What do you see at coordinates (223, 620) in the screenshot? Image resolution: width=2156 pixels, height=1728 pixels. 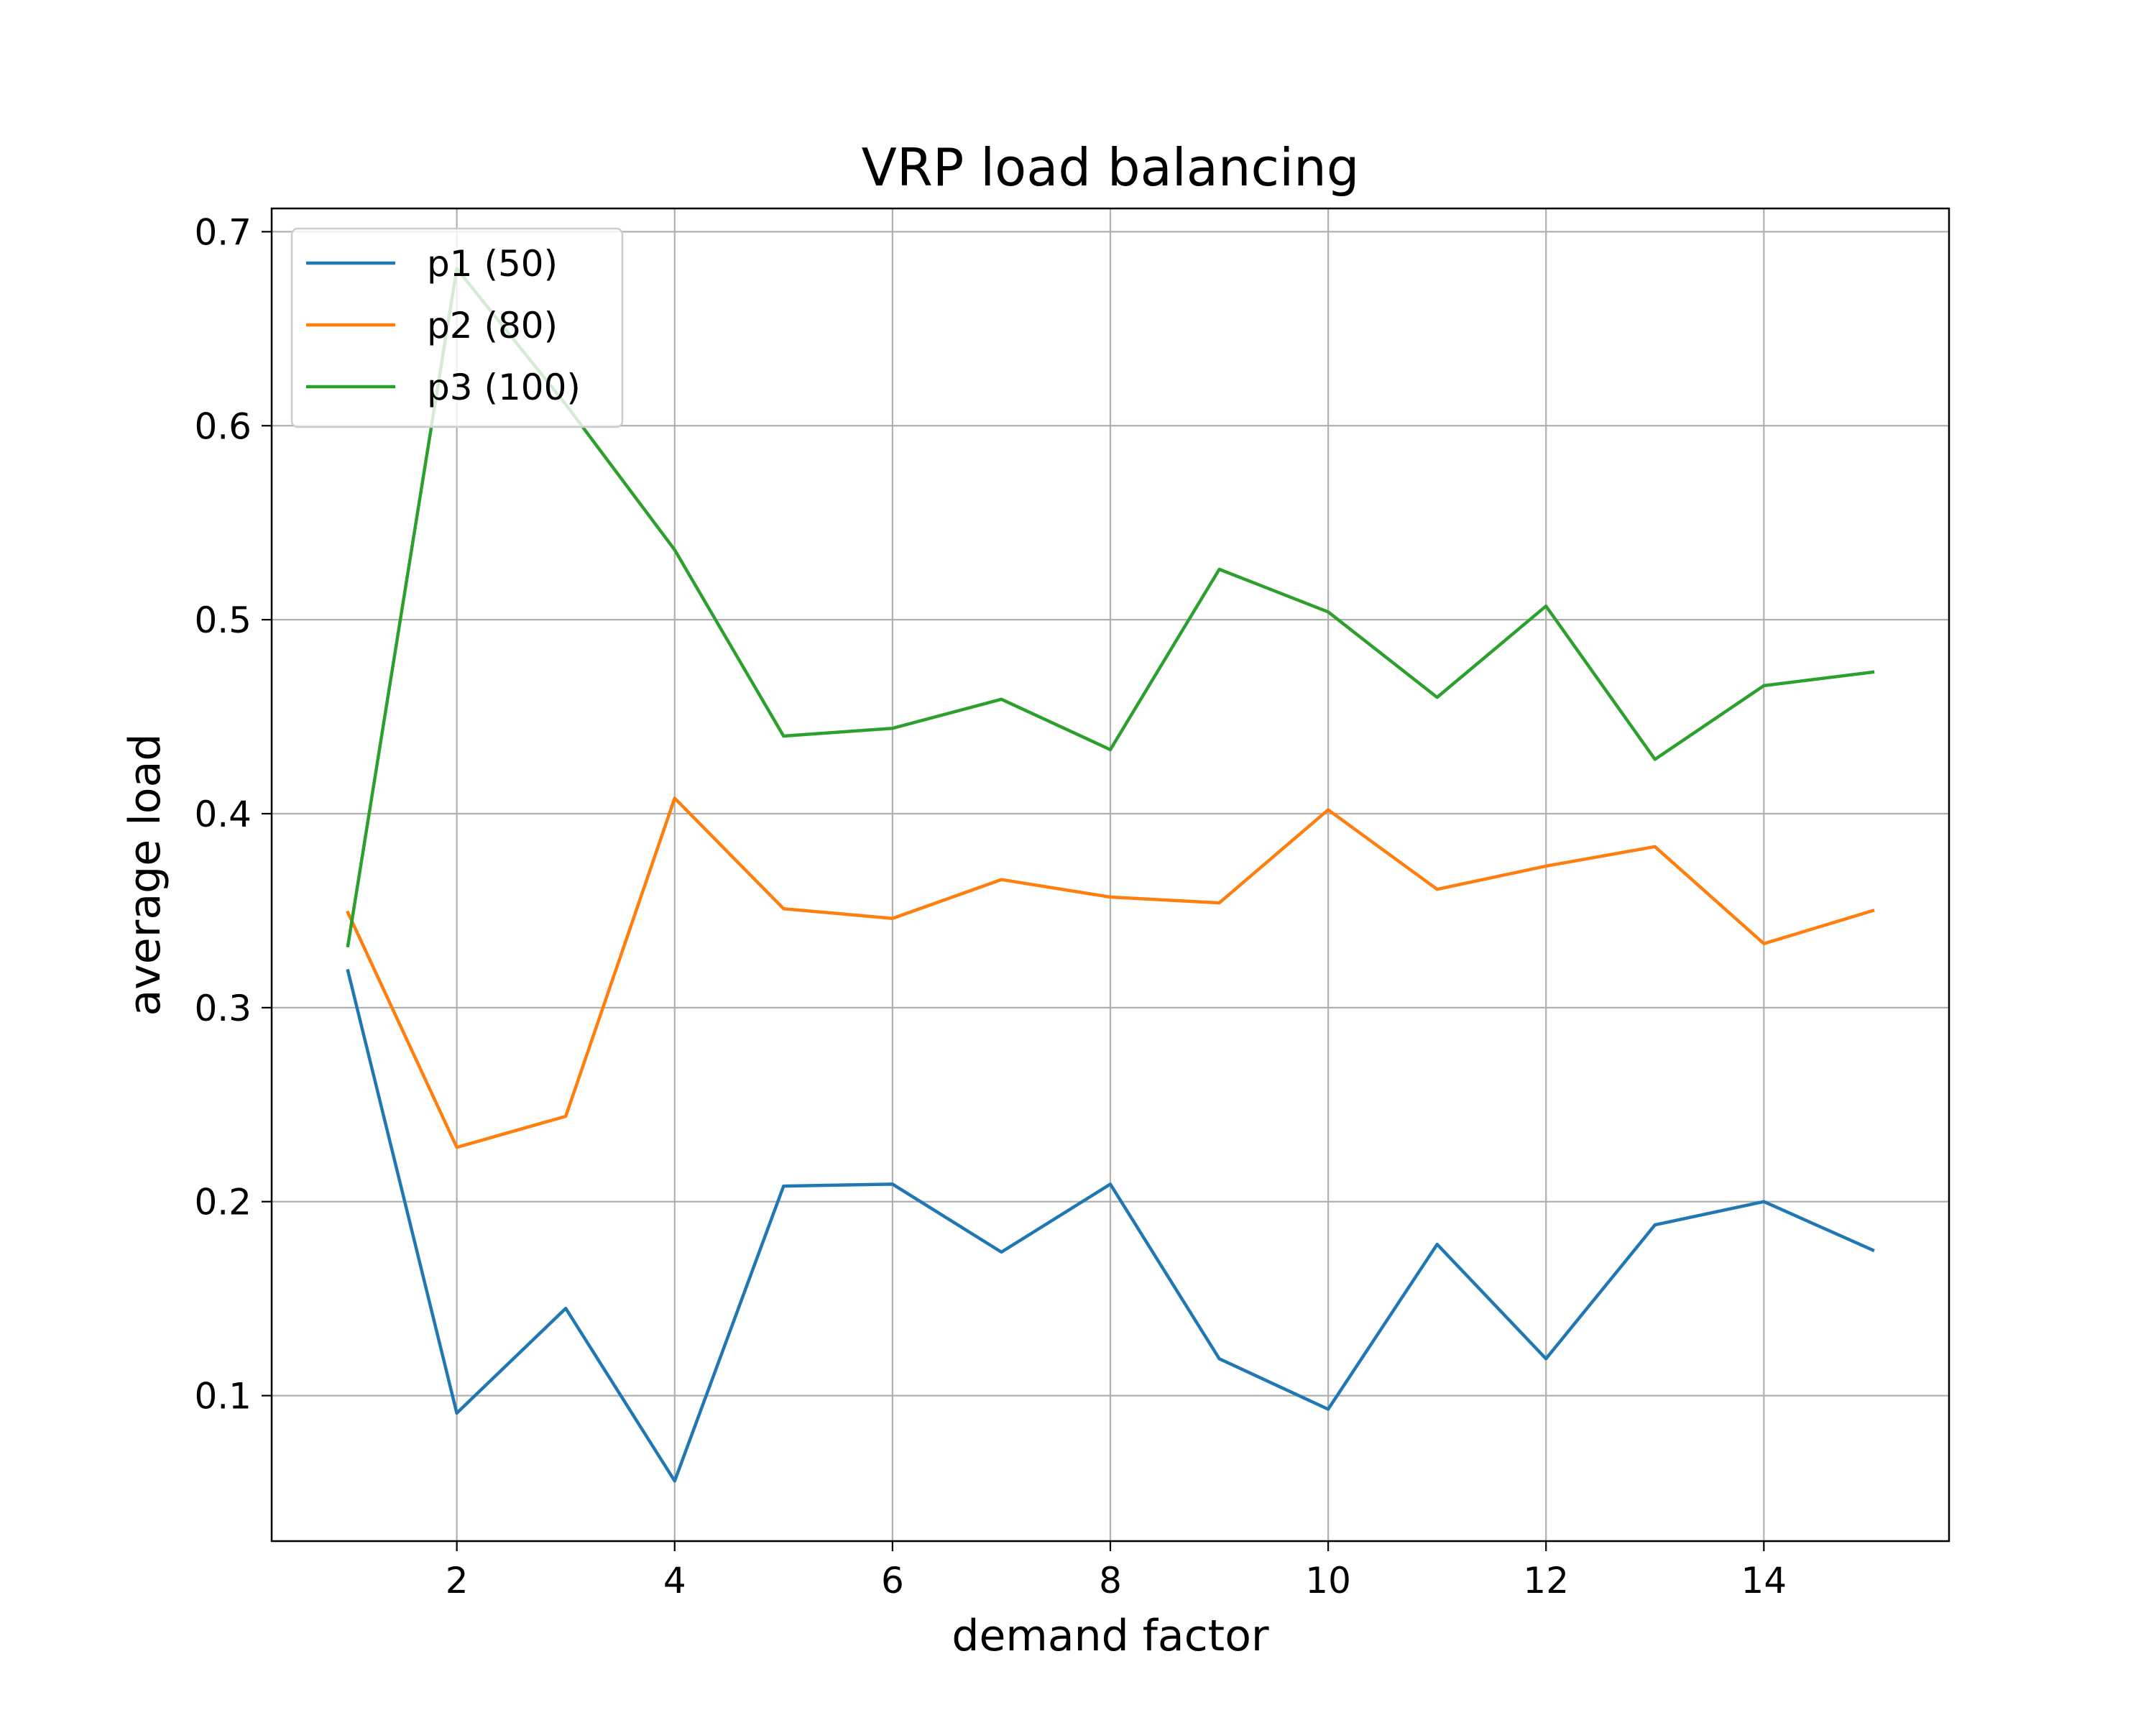 I see `y-tick-label: 0.5` at bounding box center [223, 620].